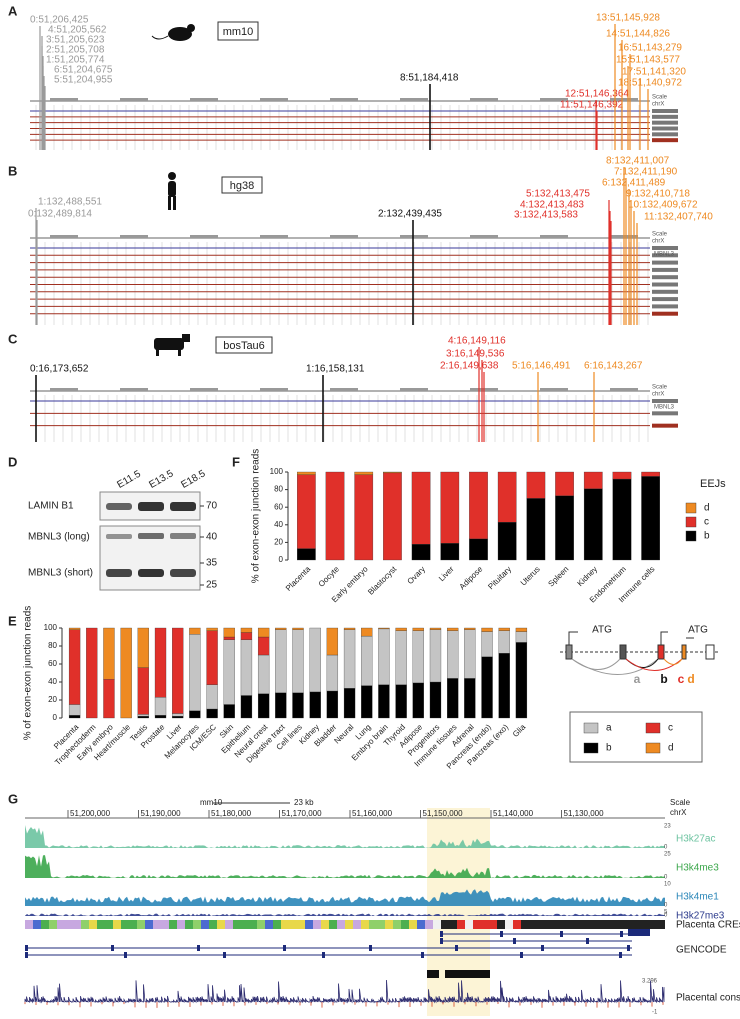 The width and height of the screenshot is (740, 1019). I want to click on site-label: 8:132,411,007, so click(638, 161).